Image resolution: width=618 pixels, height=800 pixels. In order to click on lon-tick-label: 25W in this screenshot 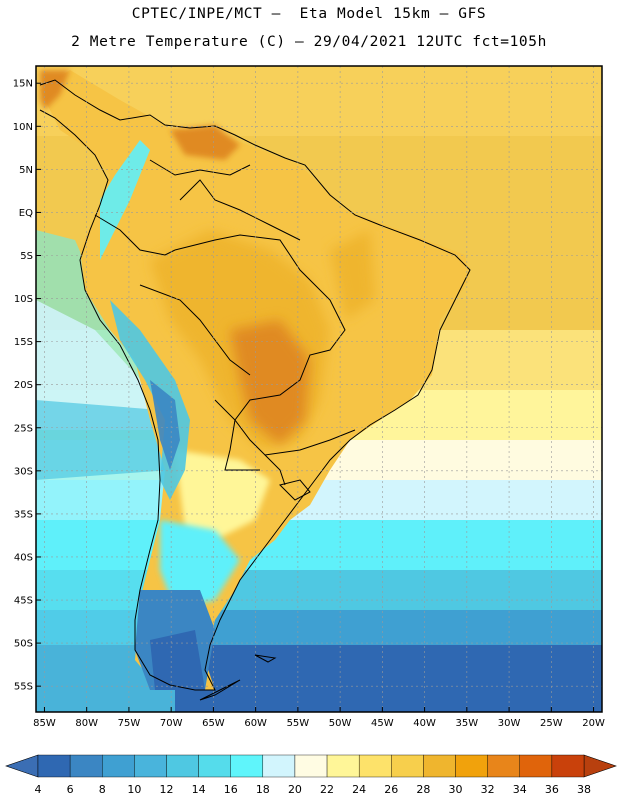, I will do `click(551, 723)`.